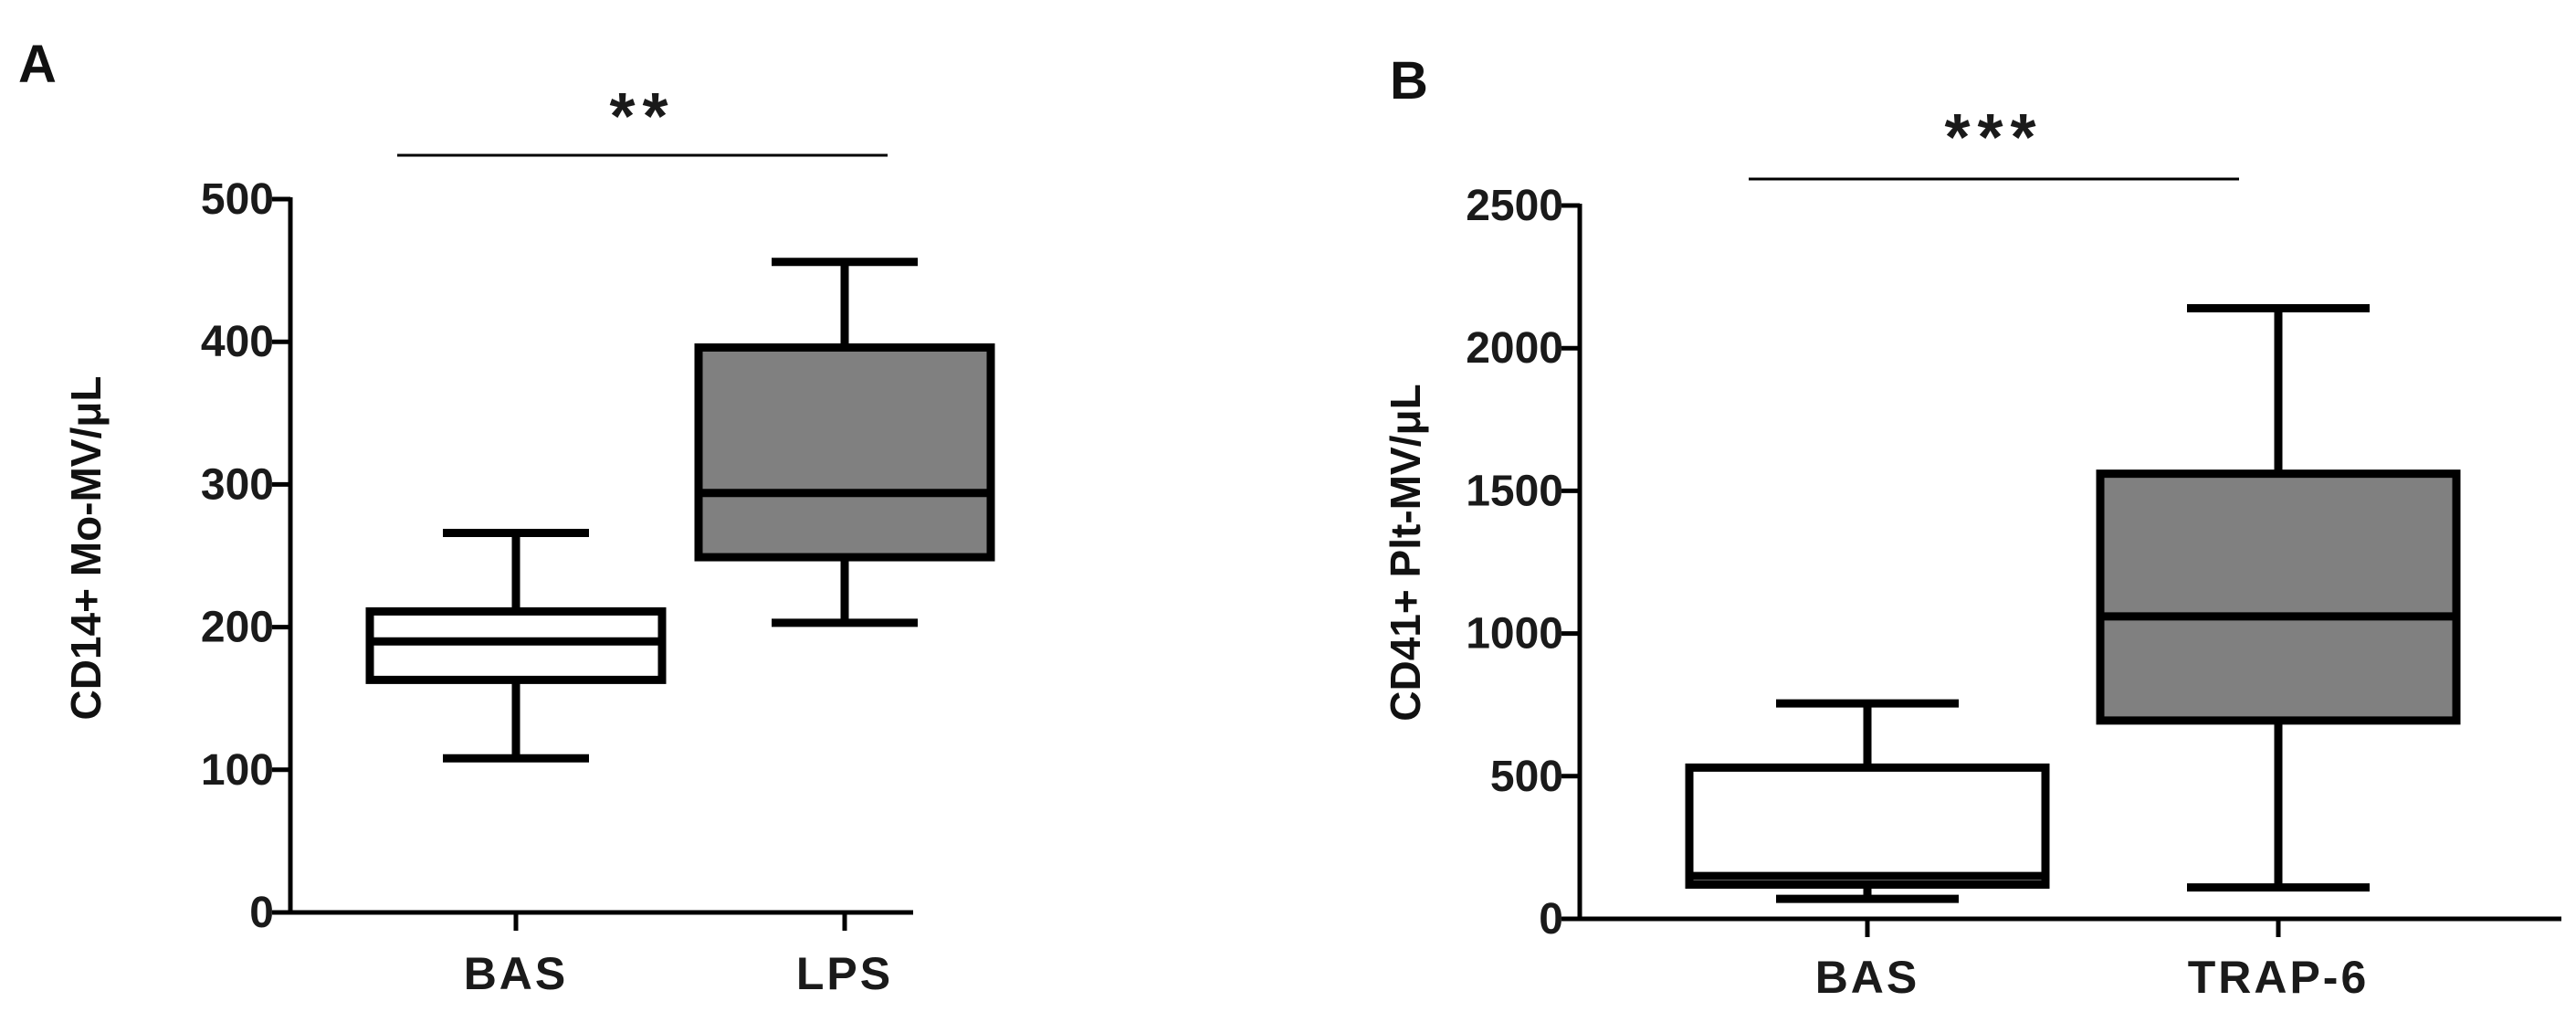  What do you see at coordinates (642, 116) in the screenshot?
I see `panel-a-significance: **` at bounding box center [642, 116].